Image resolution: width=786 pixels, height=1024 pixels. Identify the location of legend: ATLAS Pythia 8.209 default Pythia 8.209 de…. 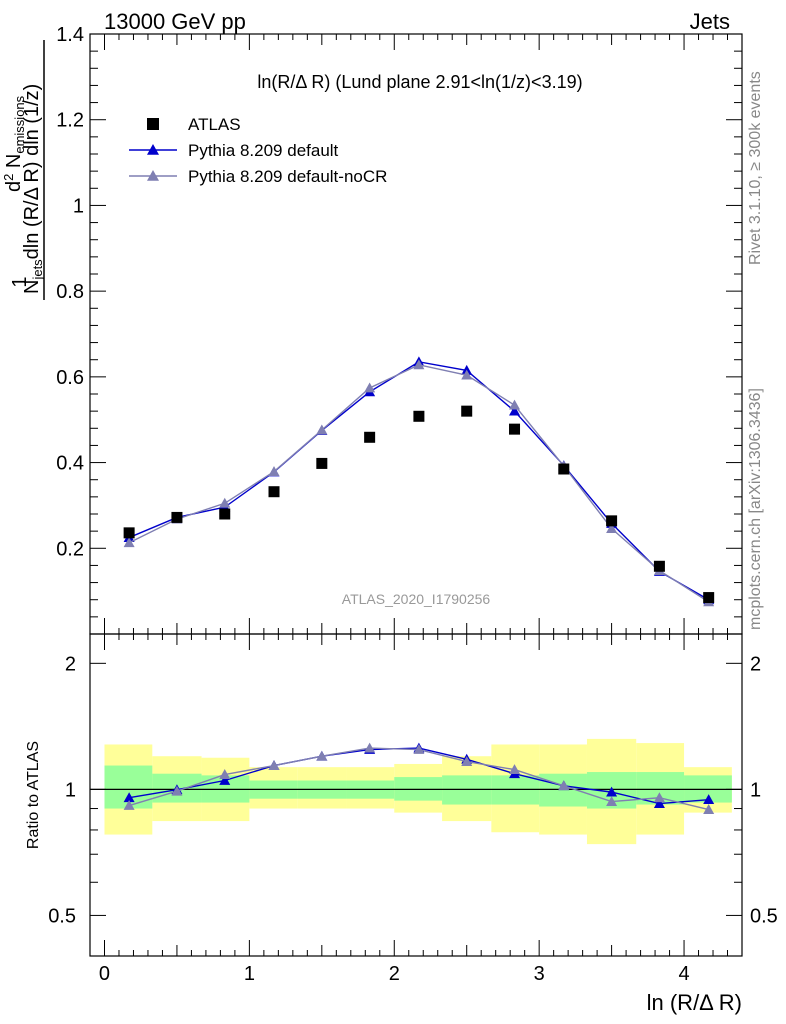
(258, 150).